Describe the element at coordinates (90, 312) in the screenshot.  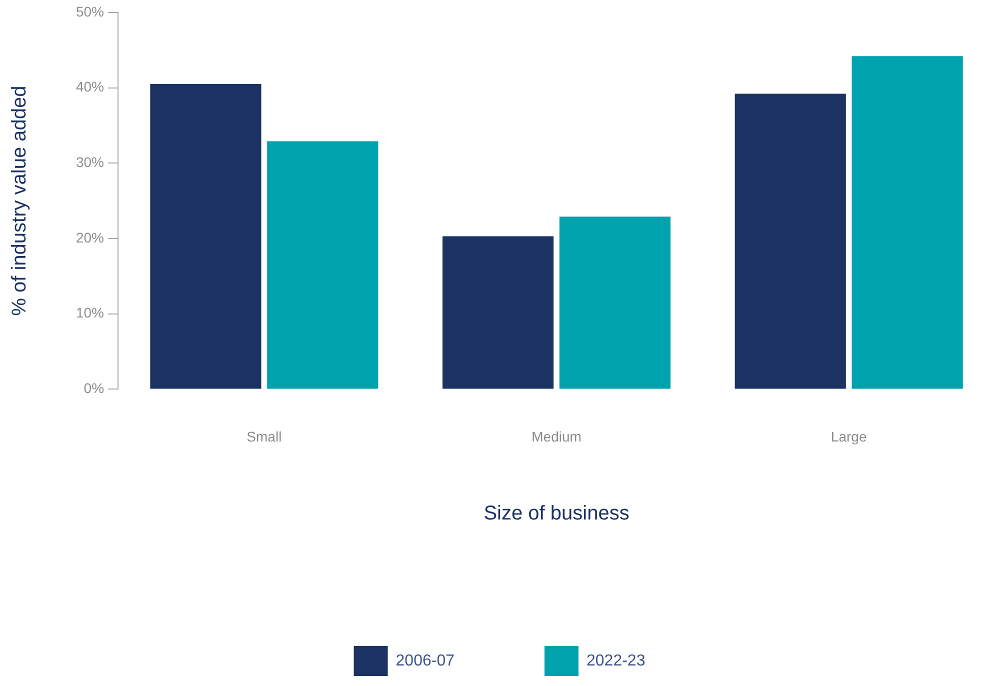
I see `y-tick-label: 10%` at that location.